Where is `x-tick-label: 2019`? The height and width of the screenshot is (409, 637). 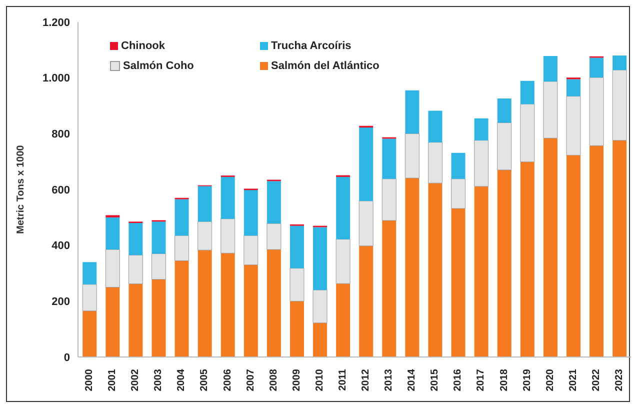
x-tick-label: 2019 is located at coordinates (527, 380).